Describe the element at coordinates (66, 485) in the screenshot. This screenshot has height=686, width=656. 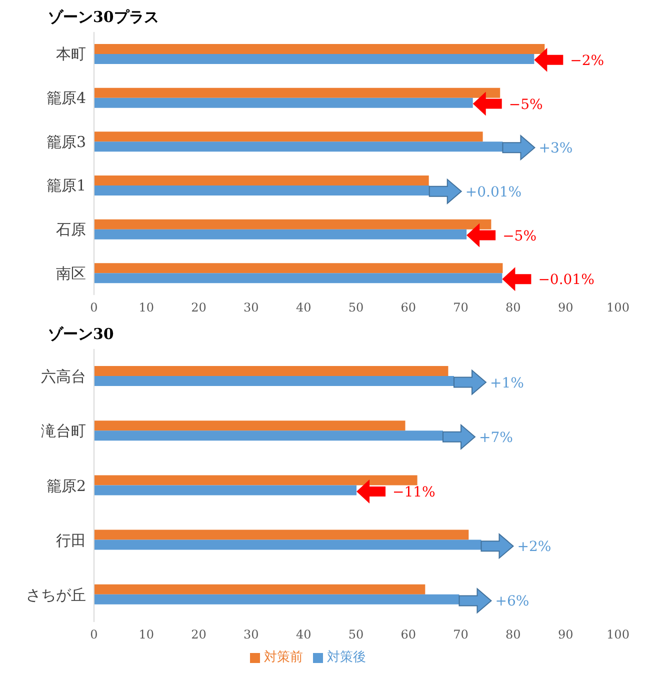
I see `y-tick-label: 籠原2` at that location.